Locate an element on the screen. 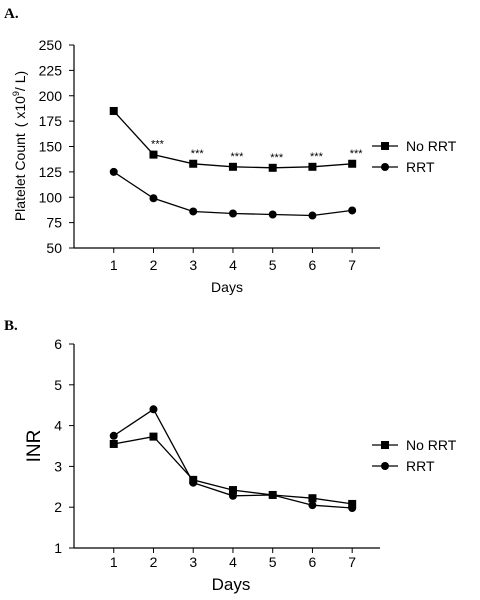 The width and height of the screenshot is (480, 600). panel-b-y-tick-label-4: 5 is located at coordinates (58, 385).